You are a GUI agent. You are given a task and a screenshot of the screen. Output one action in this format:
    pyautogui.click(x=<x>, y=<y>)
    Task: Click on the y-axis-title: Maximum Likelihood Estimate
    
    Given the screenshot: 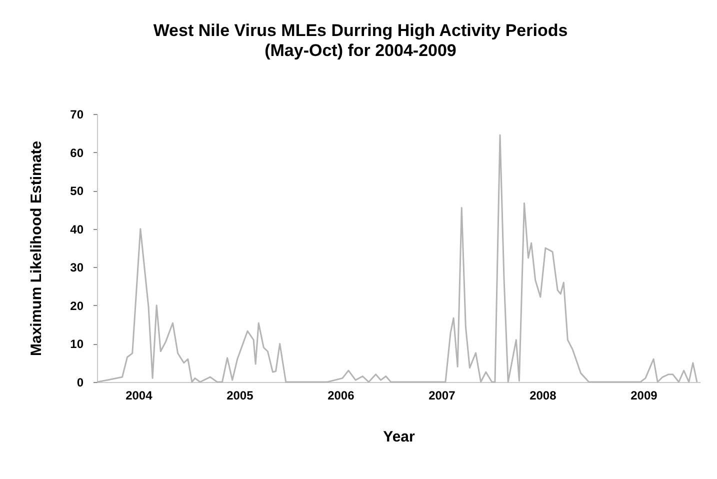 What is the action you would take?
    pyautogui.click(x=37, y=248)
    